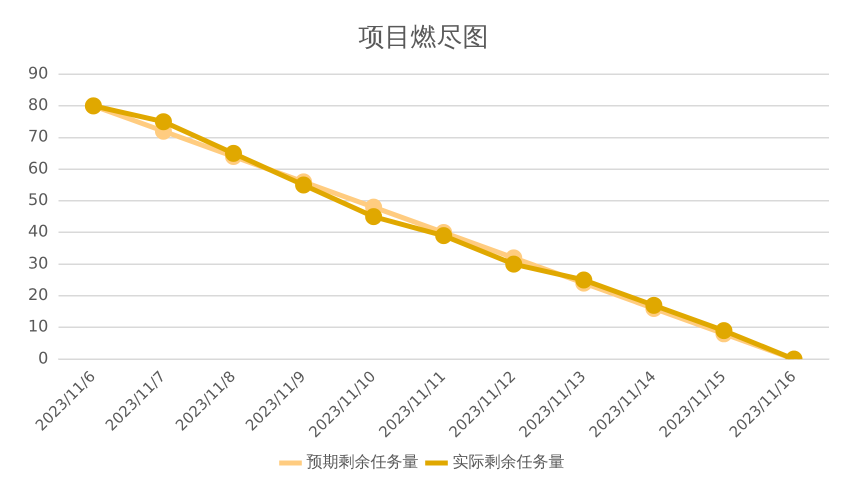  I want to click on y-tick-label: 10, so click(38, 326).